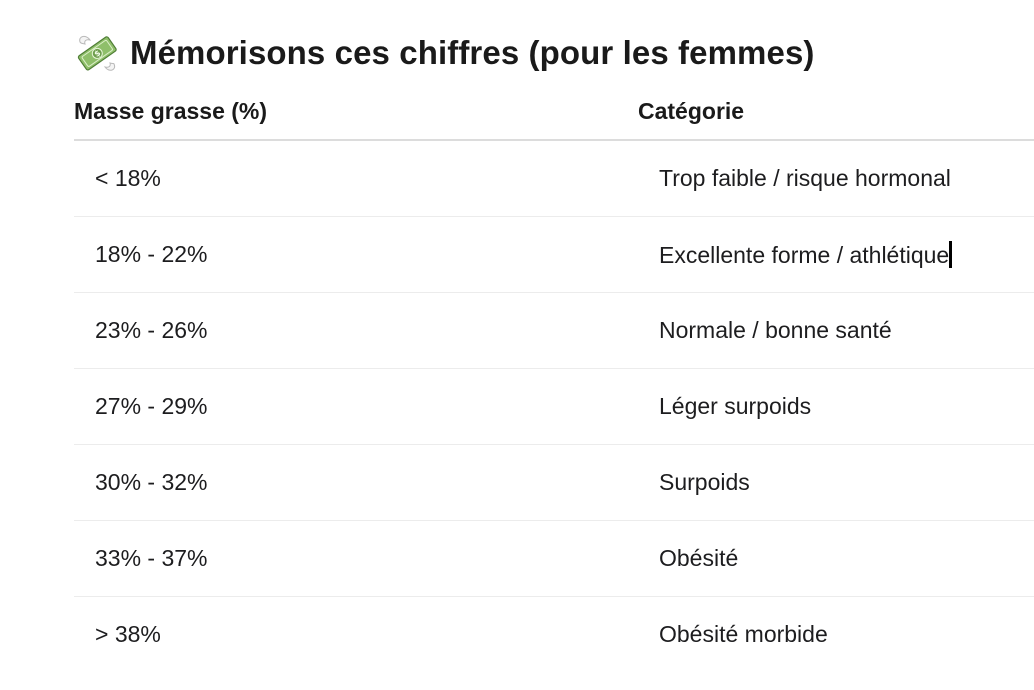  Describe the element at coordinates (151, 254) in the screenshot. I see `body-fat-range-cell: 18% - 22%` at that location.